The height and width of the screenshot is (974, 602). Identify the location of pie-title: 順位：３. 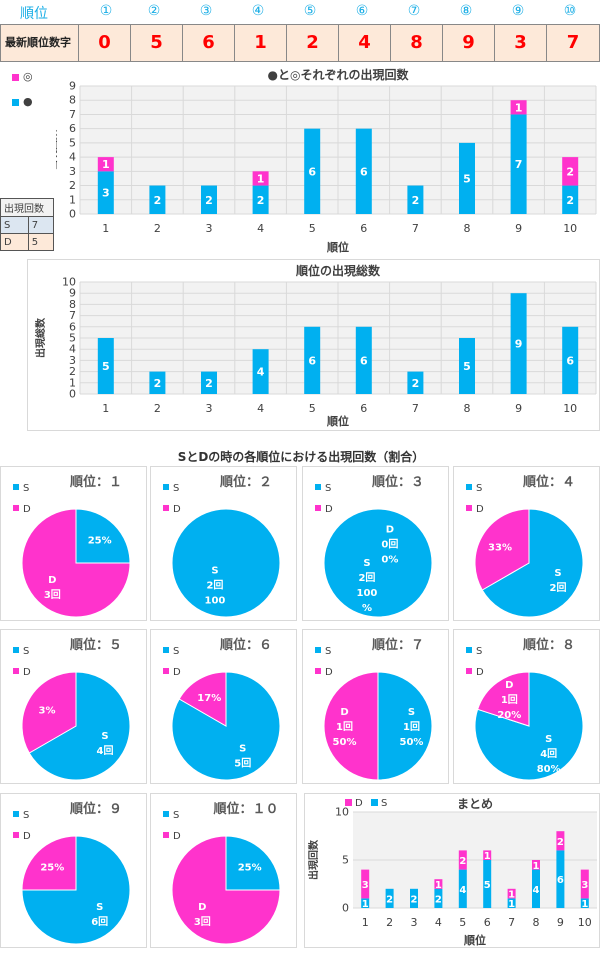
(398, 482).